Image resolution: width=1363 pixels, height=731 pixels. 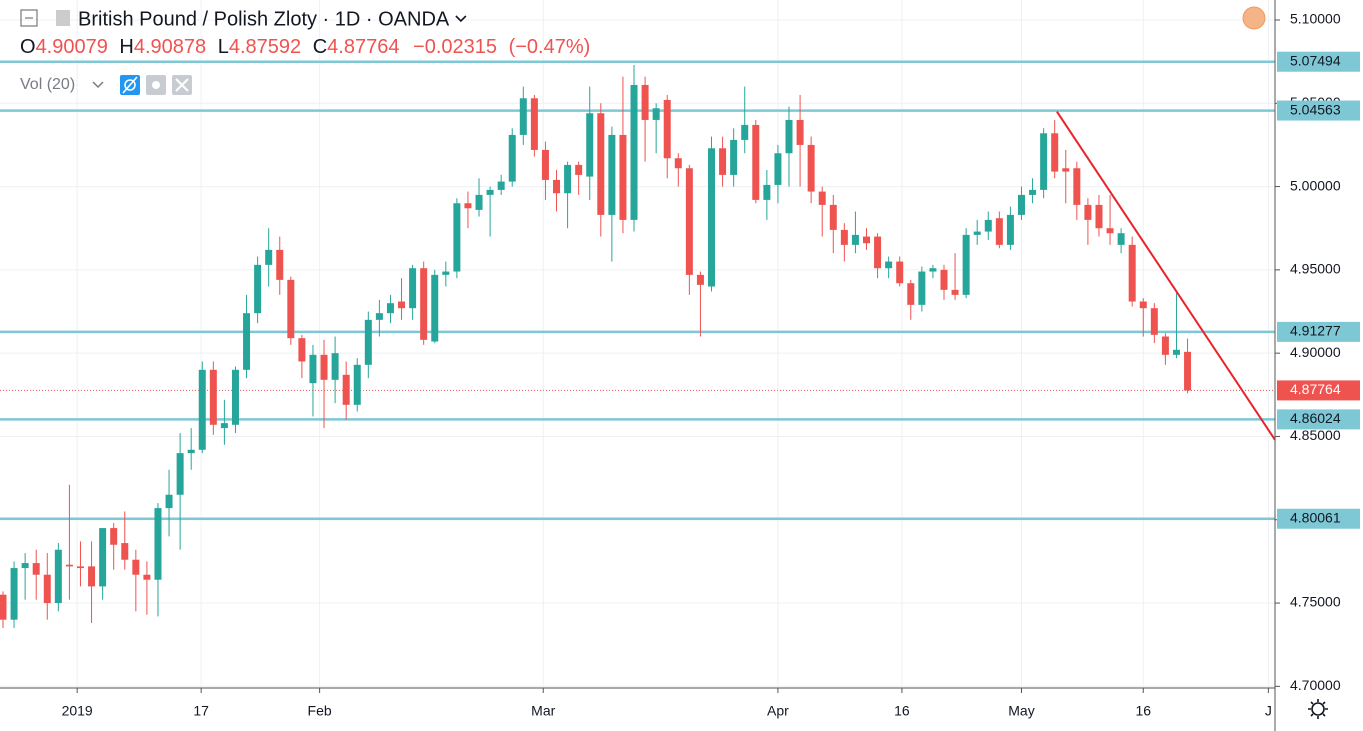 I want to click on x-tick-label: Apr, so click(x=778, y=711).